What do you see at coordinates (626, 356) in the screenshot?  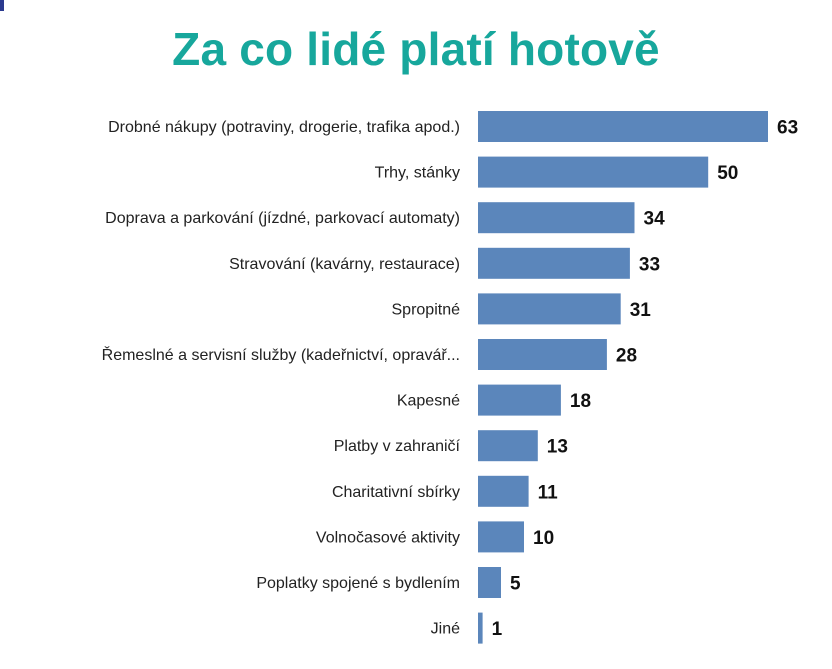 I see `value-label: 28` at bounding box center [626, 356].